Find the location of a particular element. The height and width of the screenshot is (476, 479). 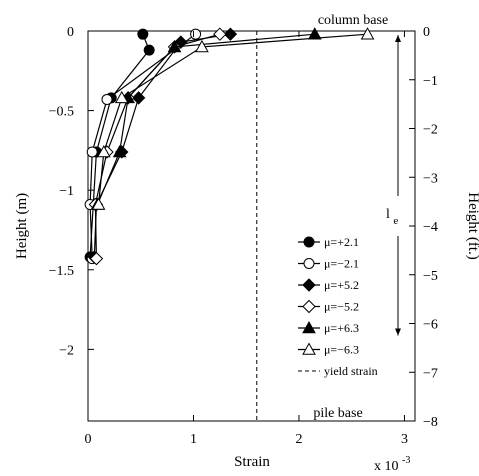

legend-label: μ=+5.2 is located at coordinates (341, 285).